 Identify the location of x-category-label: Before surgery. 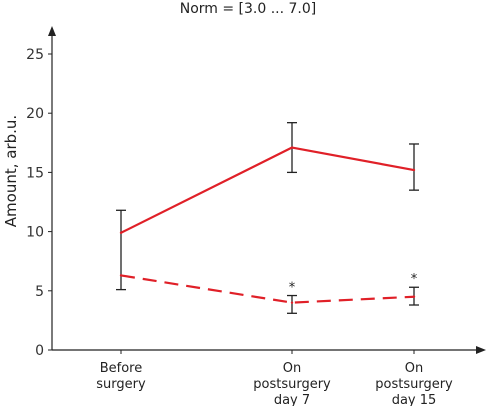
(121, 376).